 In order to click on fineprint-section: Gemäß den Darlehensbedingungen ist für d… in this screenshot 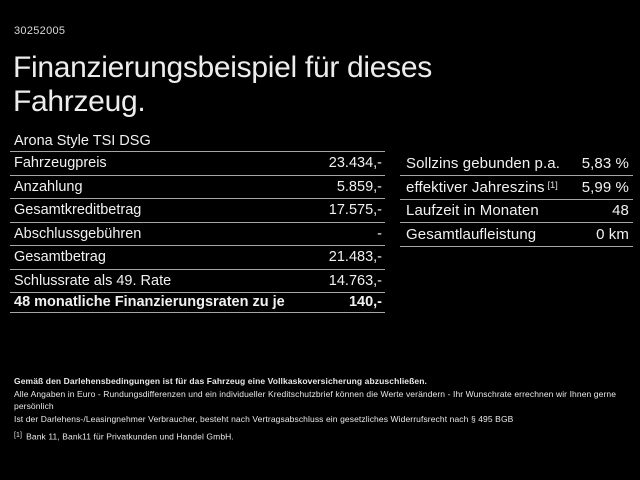, I will do `click(321, 409)`.